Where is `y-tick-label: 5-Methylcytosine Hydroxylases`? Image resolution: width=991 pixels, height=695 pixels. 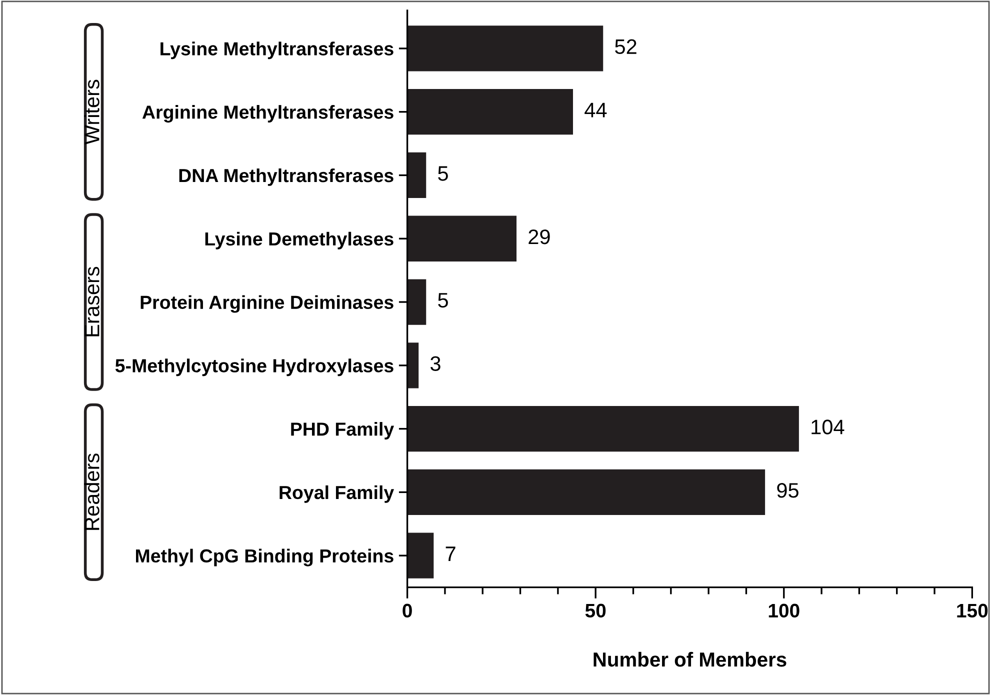 y-tick-label: 5-Methylcytosine Hydroxylases is located at coordinates (254, 367).